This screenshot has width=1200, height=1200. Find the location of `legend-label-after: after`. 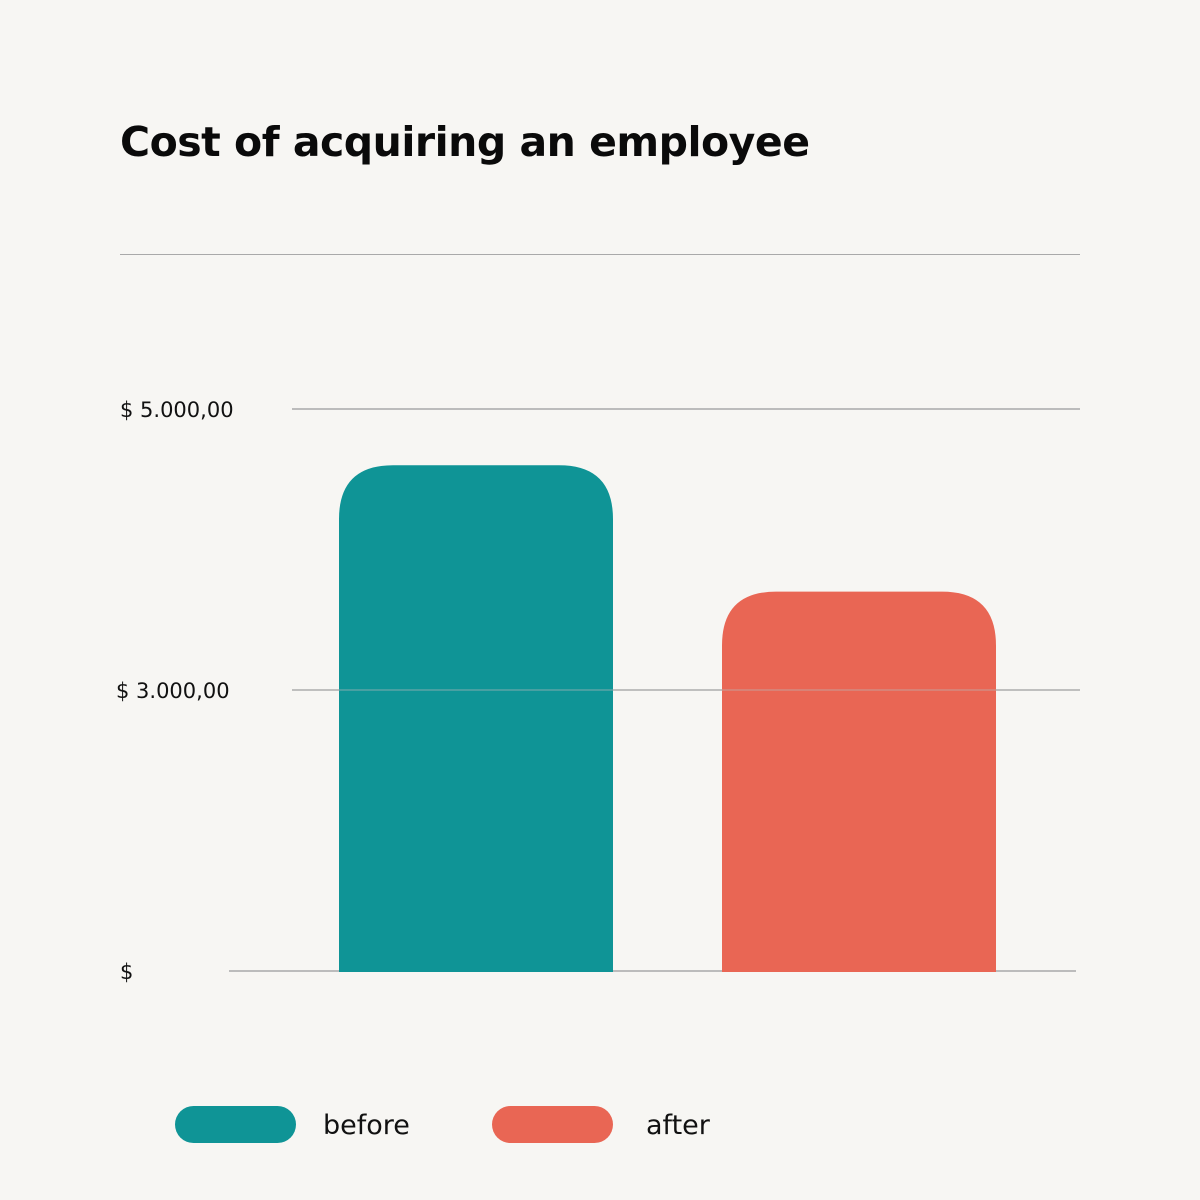

legend-label-after: after is located at coordinates (678, 1125).